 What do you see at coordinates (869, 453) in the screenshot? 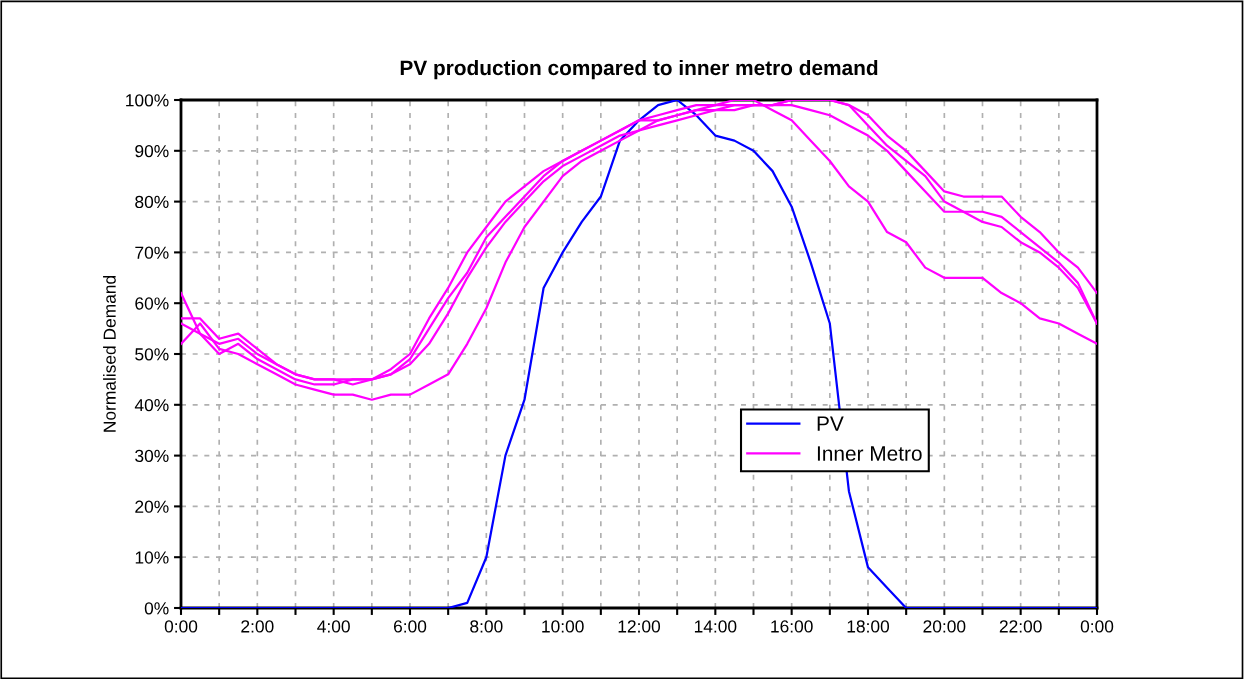
I see `legend-label: Inner Metro` at bounding box center [869, 453].